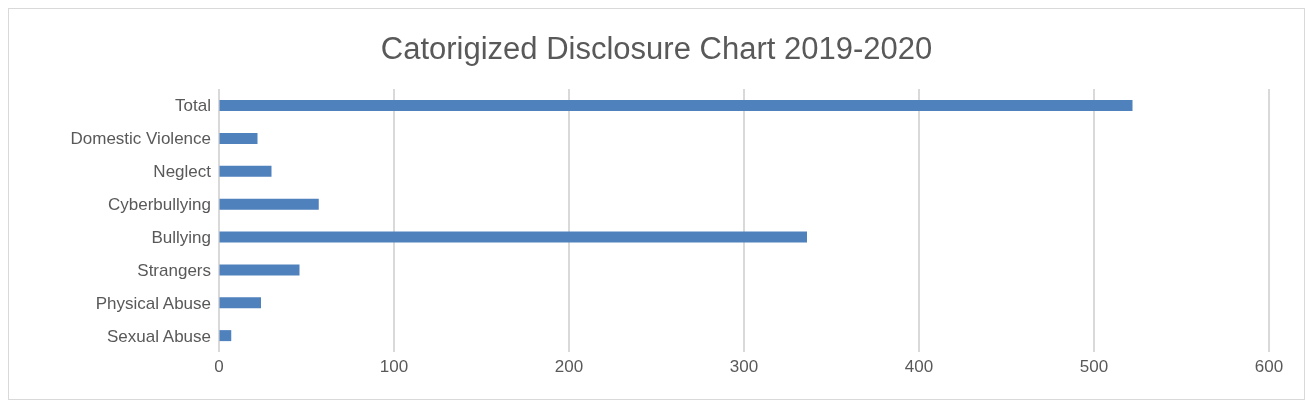 The height and width of the screenshot is (407, 1313). What do you see at coordinates (182, 172) in the screenshot?
I see `y-tick-label: Neglect` at bounding box center [182, 172].